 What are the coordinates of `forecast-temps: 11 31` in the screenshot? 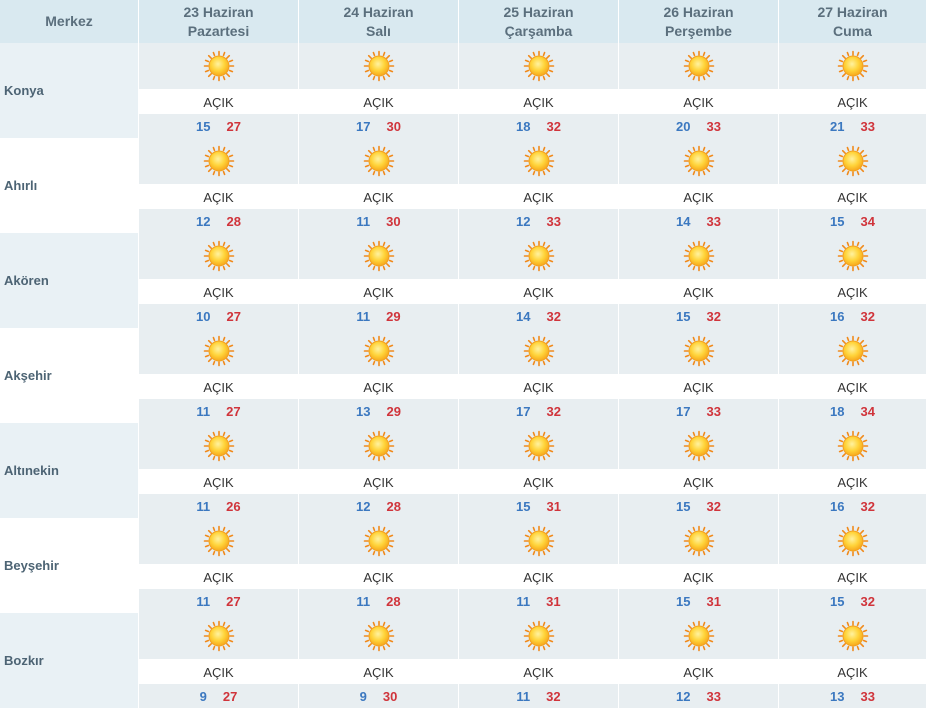 It's located at (538, 601).